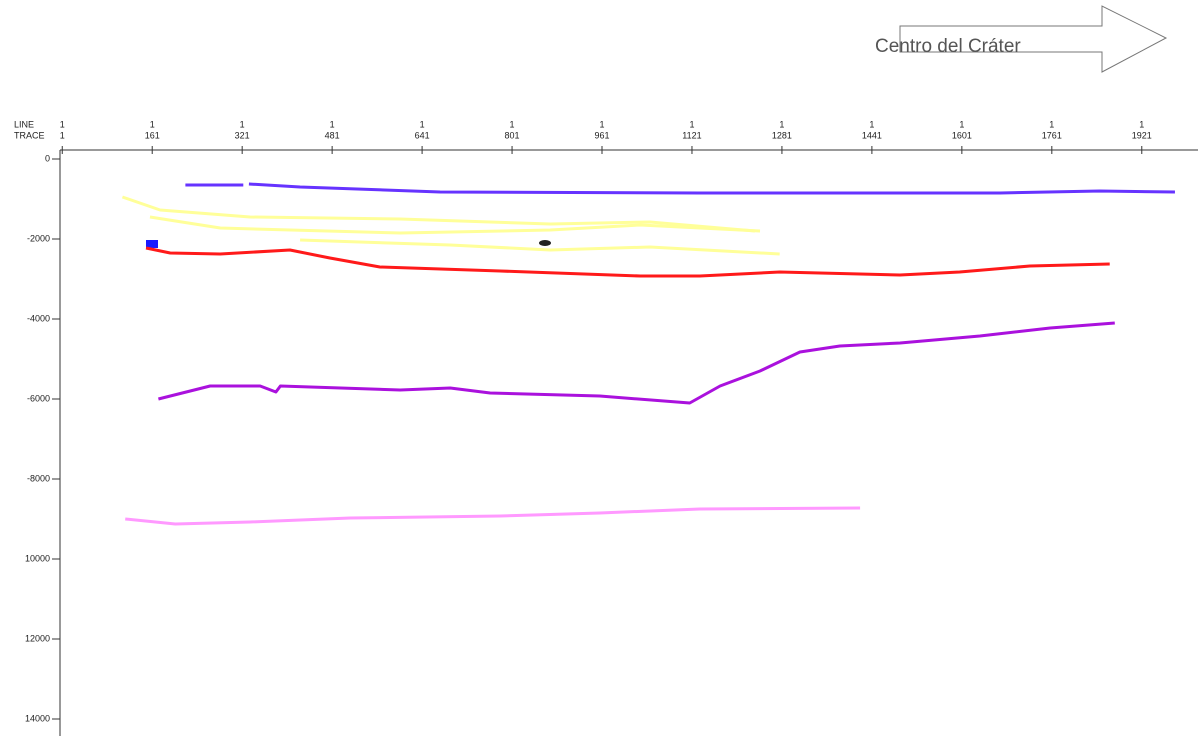 The width and height of the screenshot is (1198, 741). What do you see at coordinates (47, 158) in the screenshot?
I see `y-tick-label: 0` at bounding box center [47, 158].